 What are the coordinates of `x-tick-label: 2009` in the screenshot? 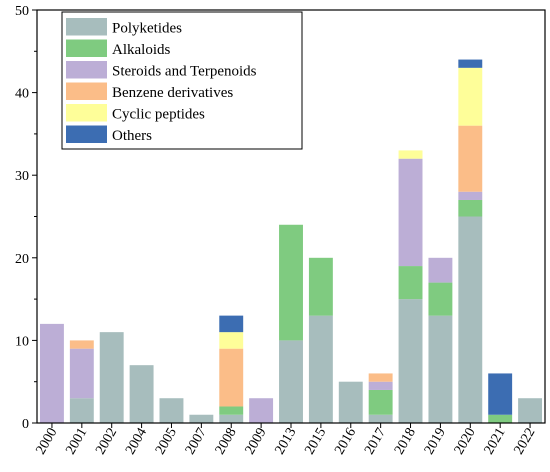 It's located at (256, 442).